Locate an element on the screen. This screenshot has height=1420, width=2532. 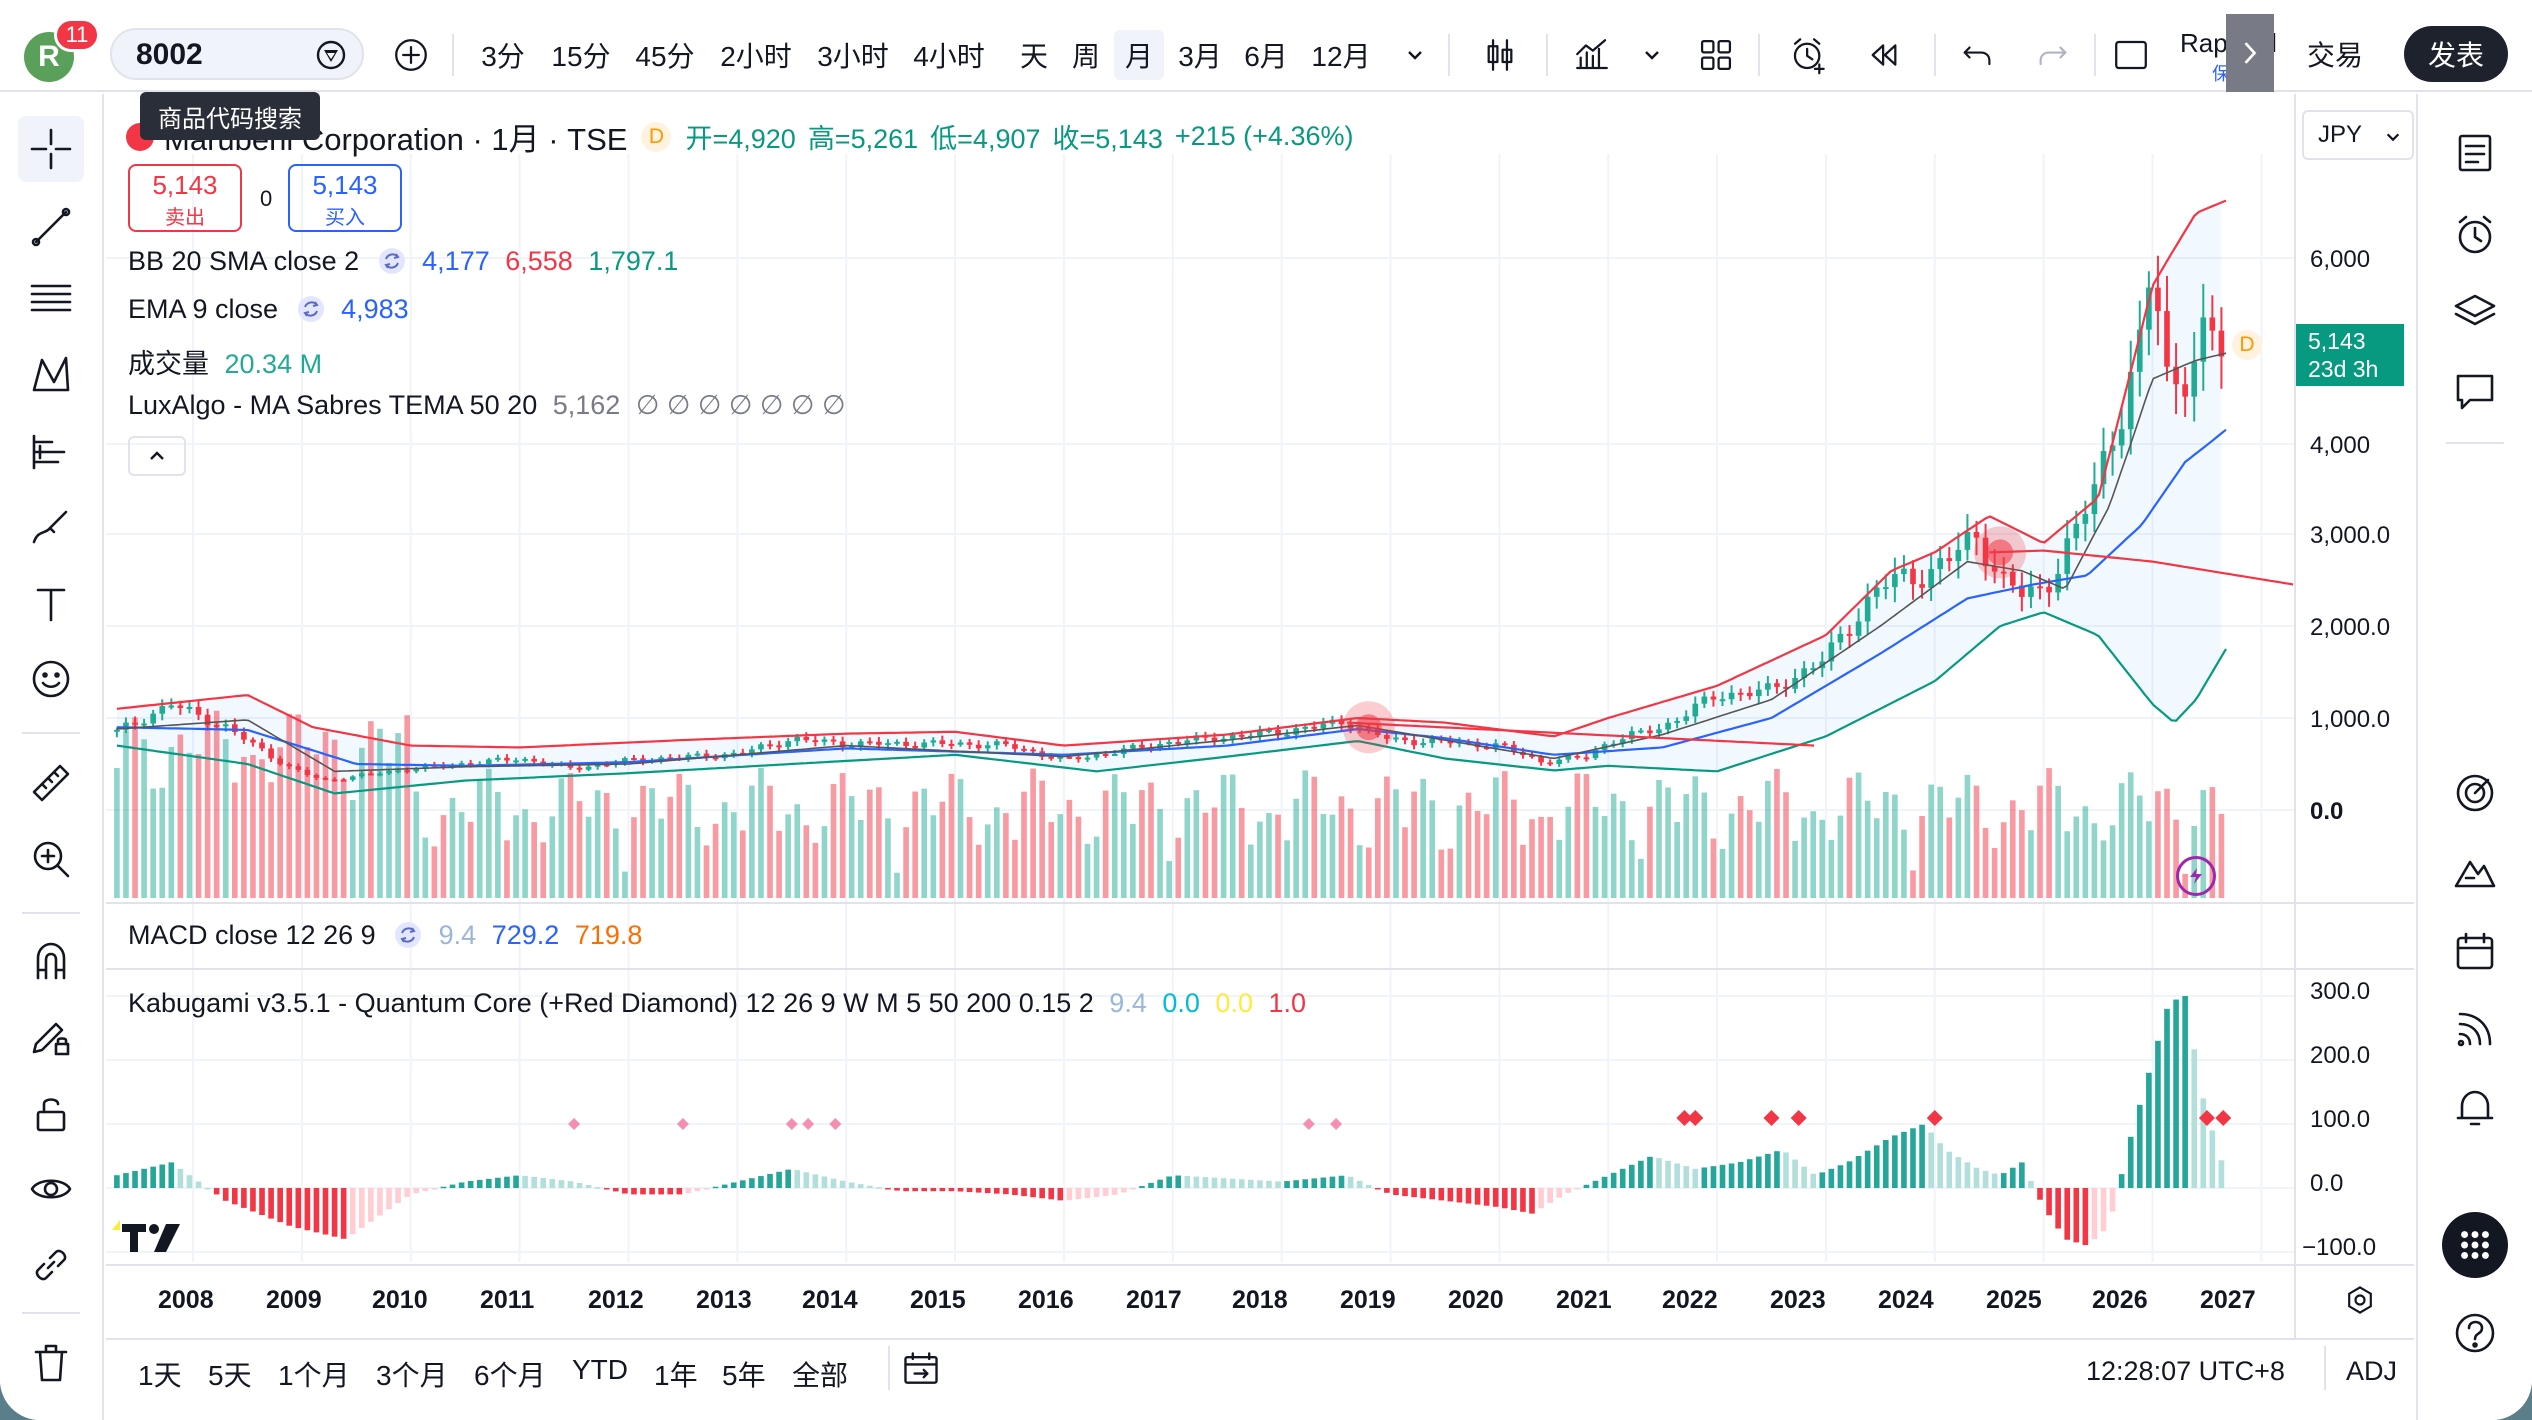
delete-tool is located at coordinates (51, 1363).